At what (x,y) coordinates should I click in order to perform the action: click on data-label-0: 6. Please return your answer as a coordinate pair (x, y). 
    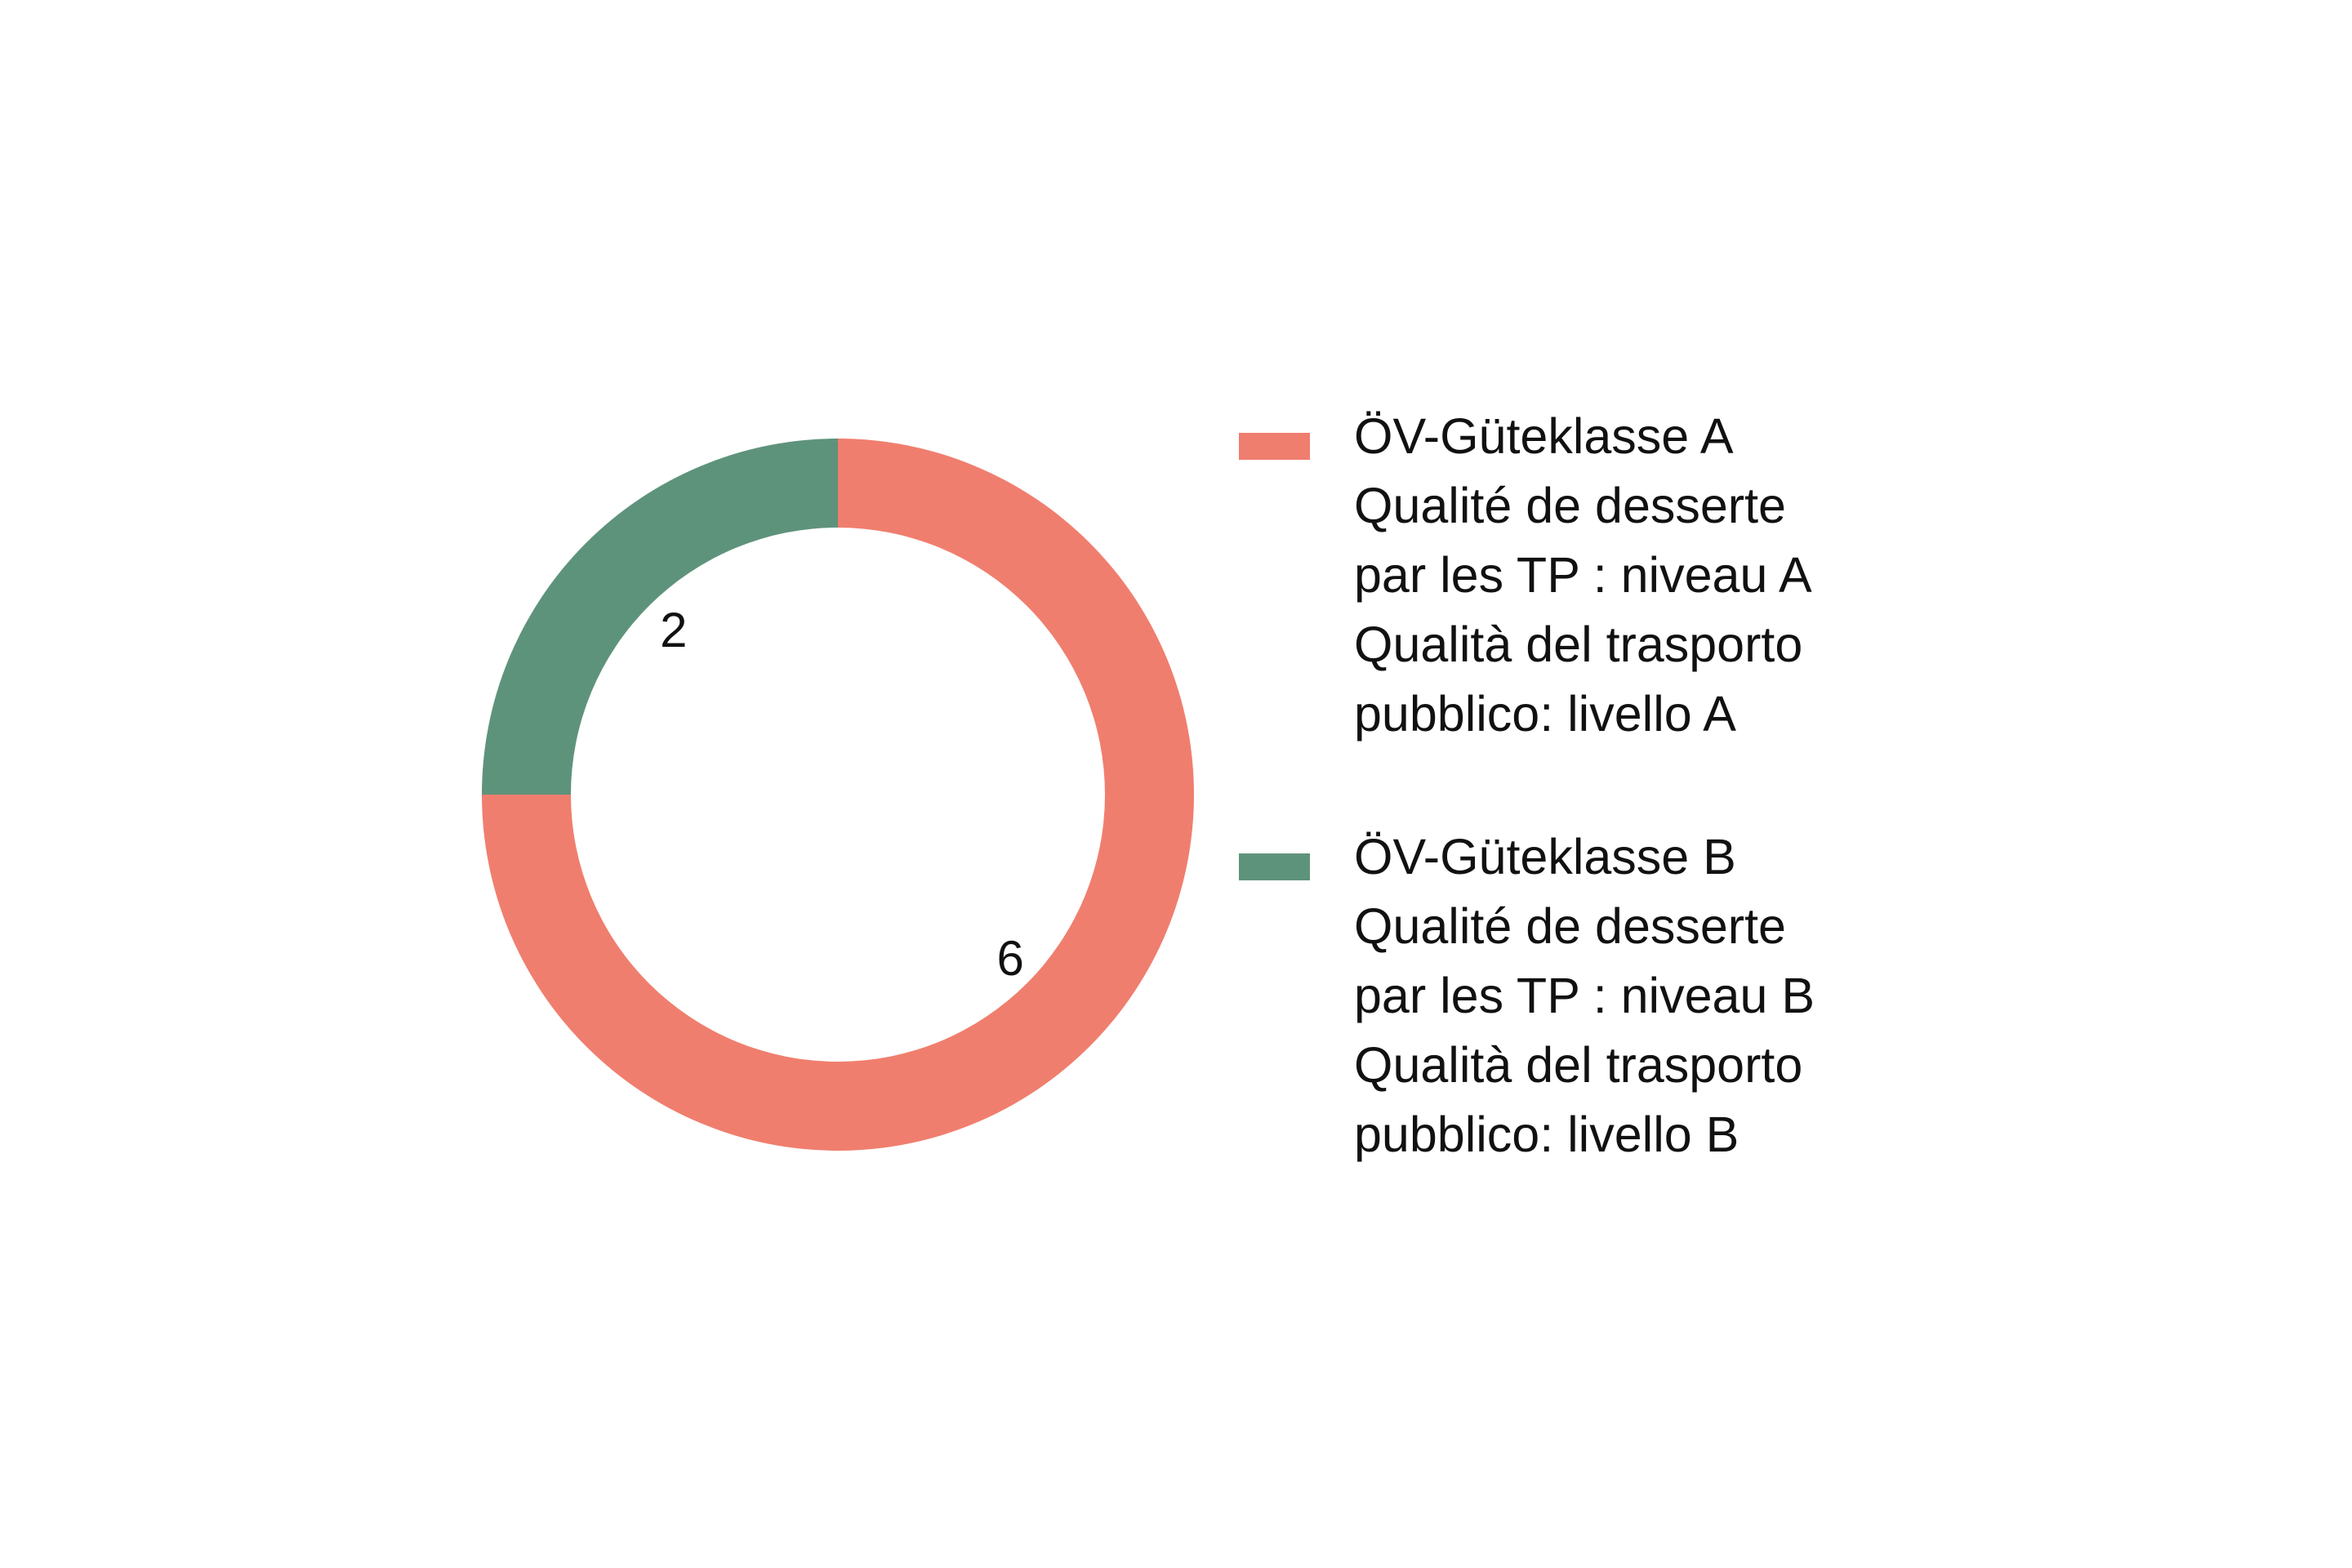
    Looking at the image, I should click on (1009, 958).